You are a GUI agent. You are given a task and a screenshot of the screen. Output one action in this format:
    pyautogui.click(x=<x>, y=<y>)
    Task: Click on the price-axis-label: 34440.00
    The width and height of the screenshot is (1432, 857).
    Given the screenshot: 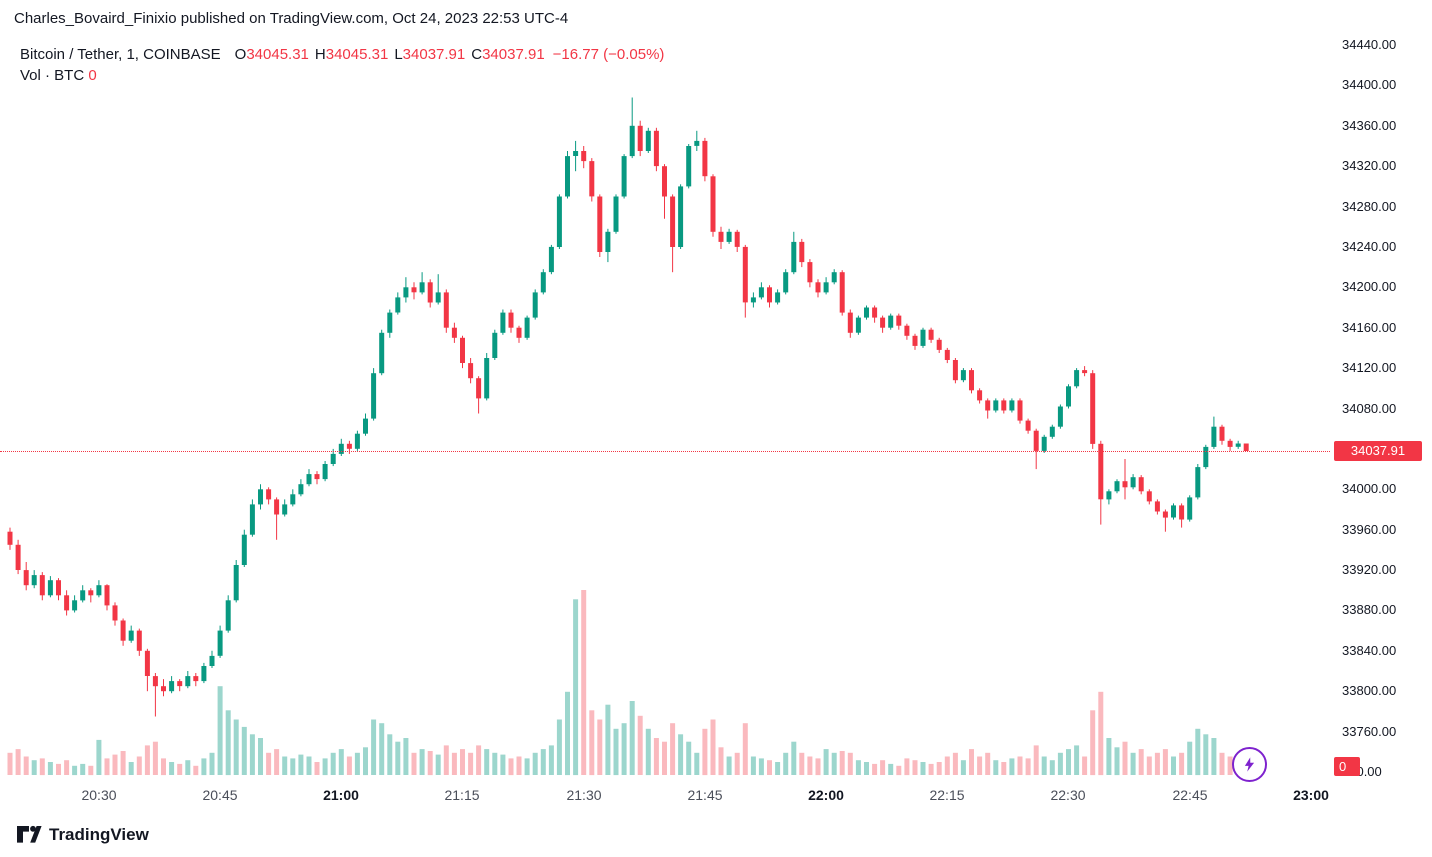 What is the action you would take?
    pyautogui.click(x=1369, y=44)
    